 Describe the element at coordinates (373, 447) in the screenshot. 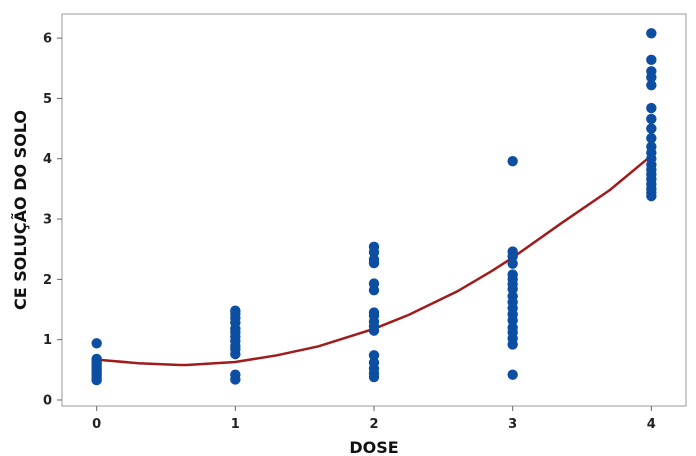

I see `x-axis-title: DOSE` at that location.